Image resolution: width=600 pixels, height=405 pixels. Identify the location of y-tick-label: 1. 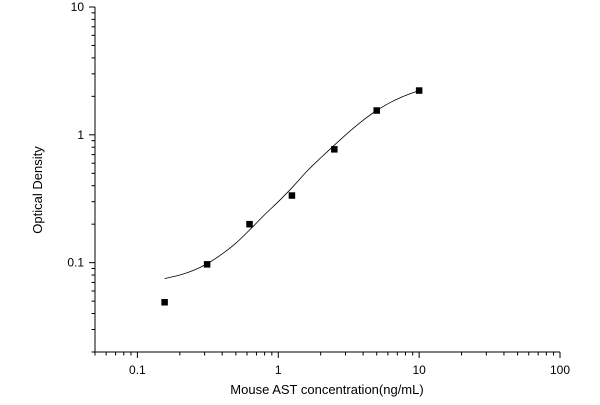
(80, 135).